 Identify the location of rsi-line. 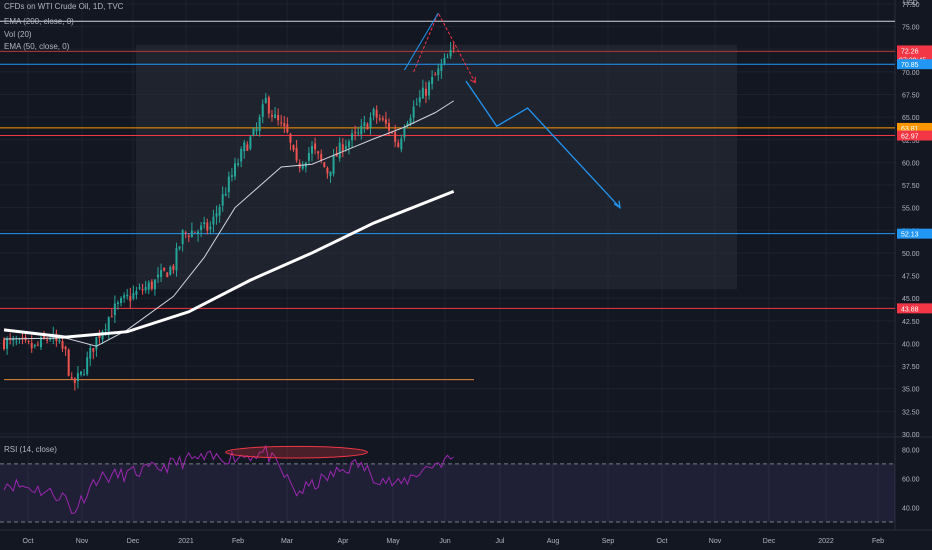
(228, 479).